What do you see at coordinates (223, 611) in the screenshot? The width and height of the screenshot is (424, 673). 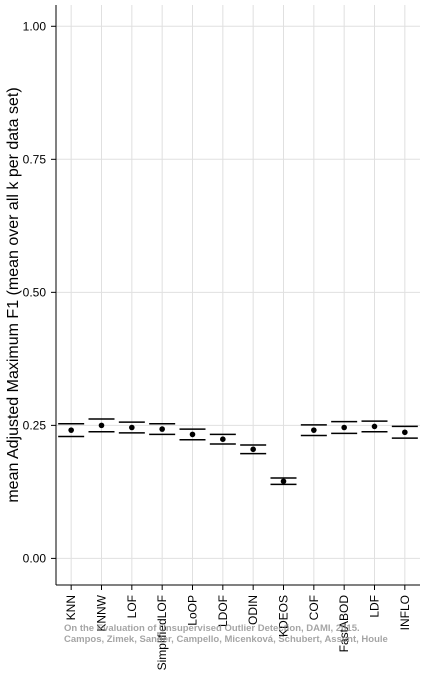 I see `x-tick-label: LDOF` at bounding box center [223, 611].